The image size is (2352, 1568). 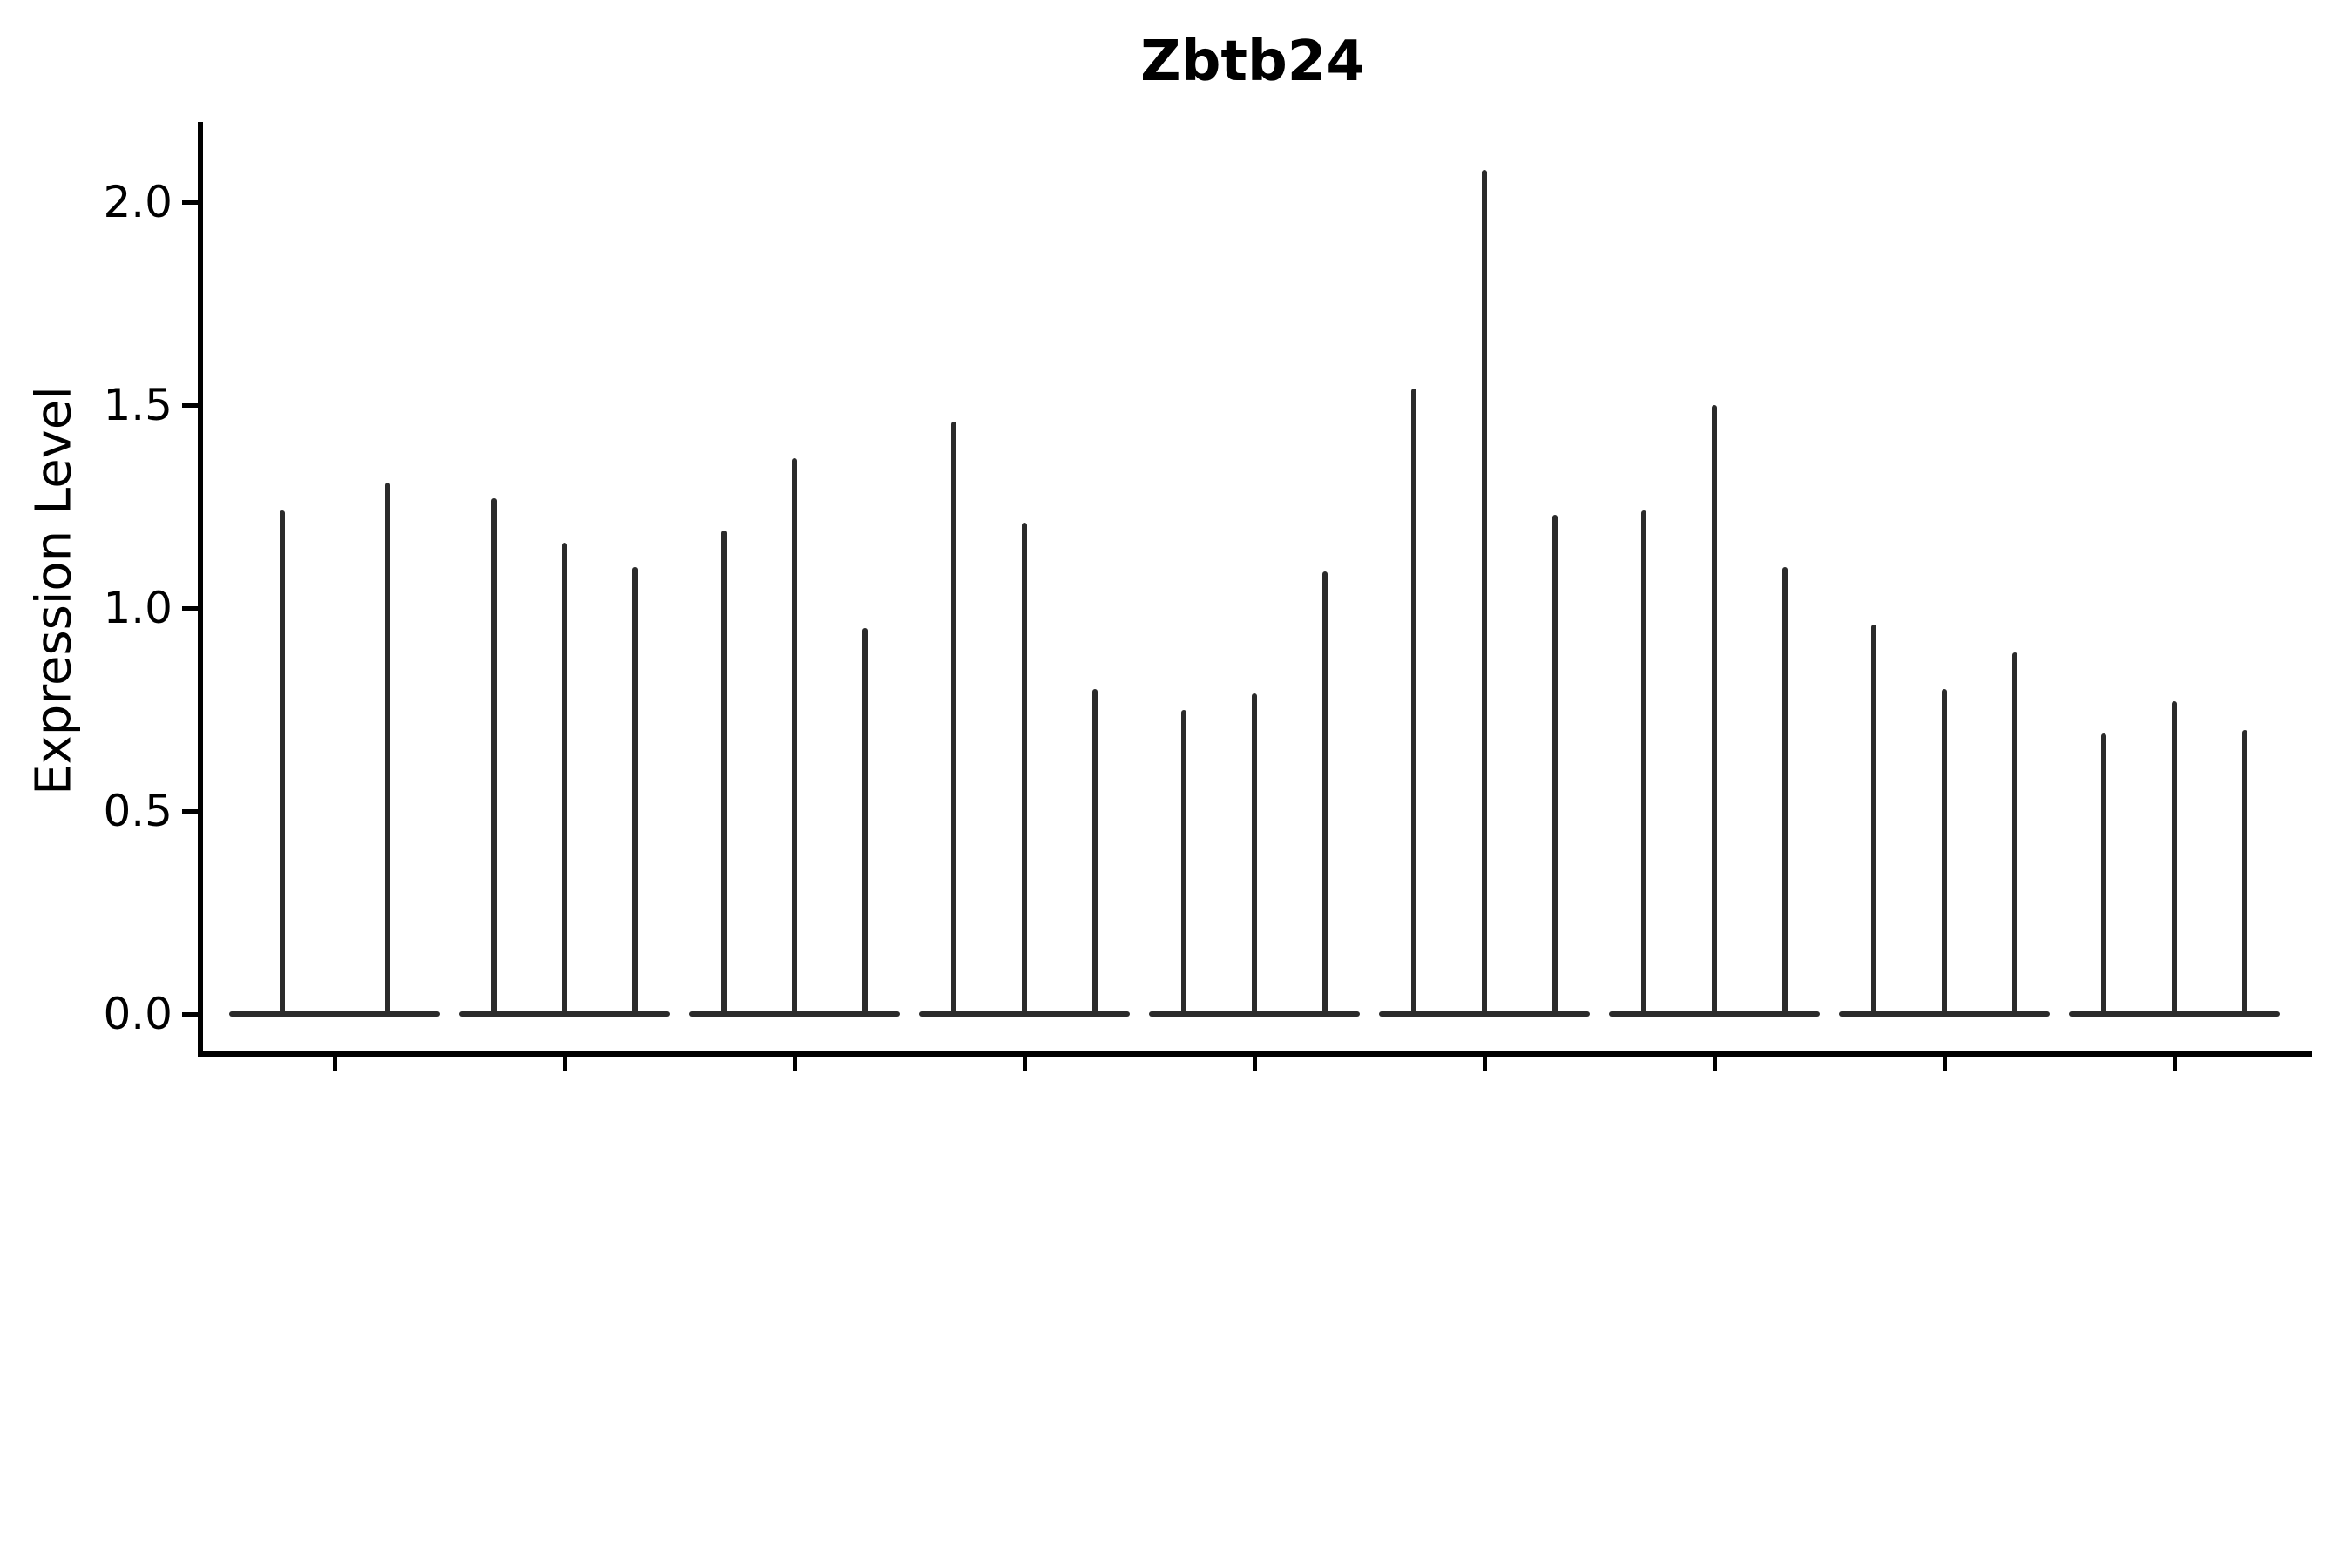 I want to click on violin-group-base, so click(x=334, y=1014).